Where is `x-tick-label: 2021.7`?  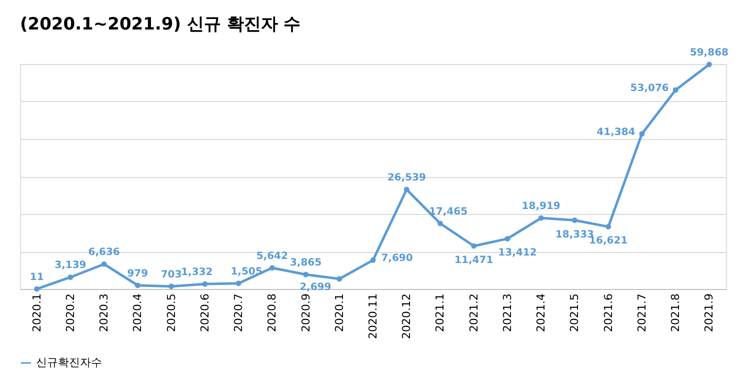
x-tick-label: 2021.7 is located at coordinates (641, 313).